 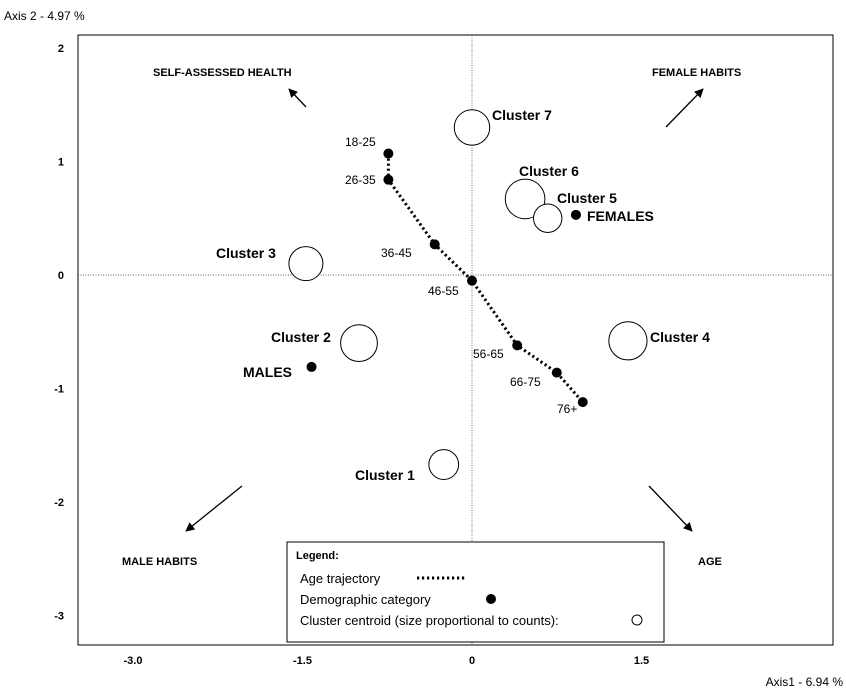 What do you see at coordinates (267, 372) in the screenshot?
I see `demographic-label-males: MALES` at bounding box center [267, 372].